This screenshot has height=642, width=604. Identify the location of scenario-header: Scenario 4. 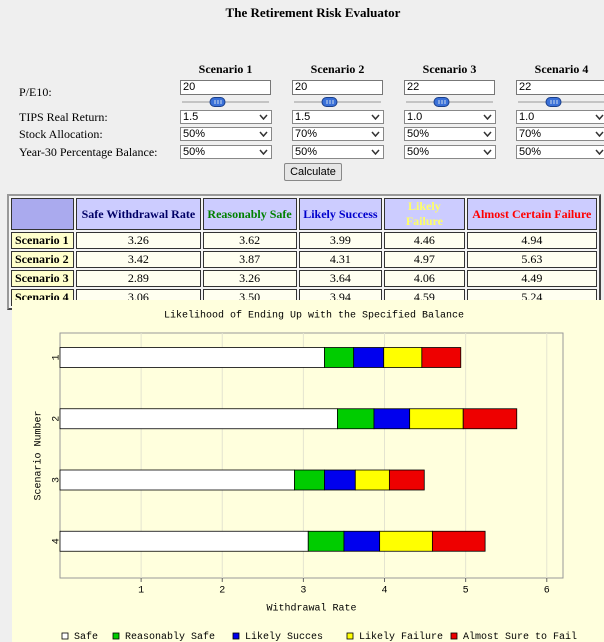
(561, 69).